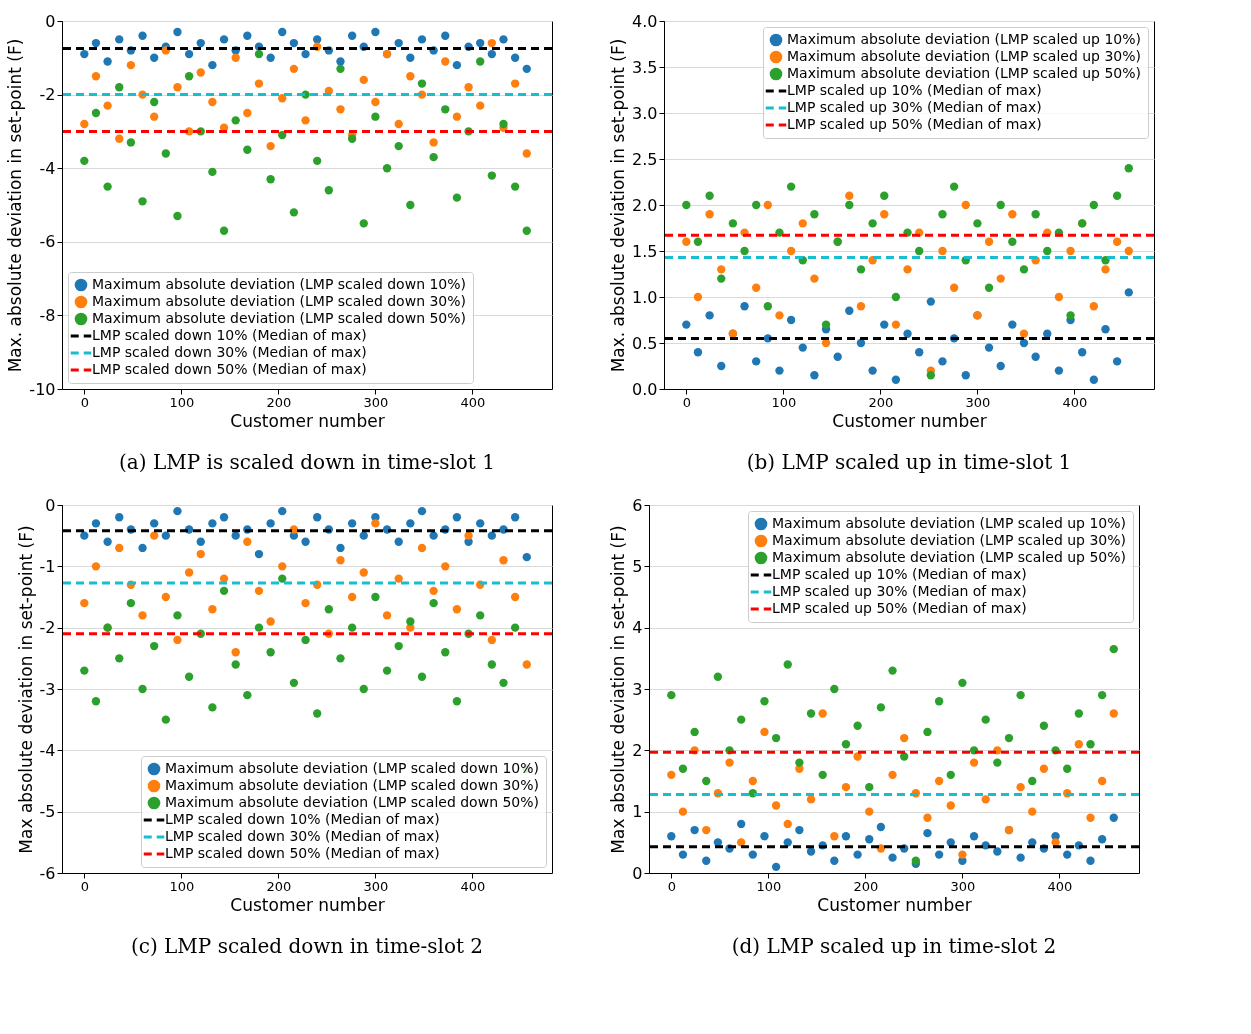 This screenshot has height=1034, width=1251. Describe the element at coordinates (894, 946) in the screenshot. I see `text: (d) LMP scaled up in time-slot 2` at that location.